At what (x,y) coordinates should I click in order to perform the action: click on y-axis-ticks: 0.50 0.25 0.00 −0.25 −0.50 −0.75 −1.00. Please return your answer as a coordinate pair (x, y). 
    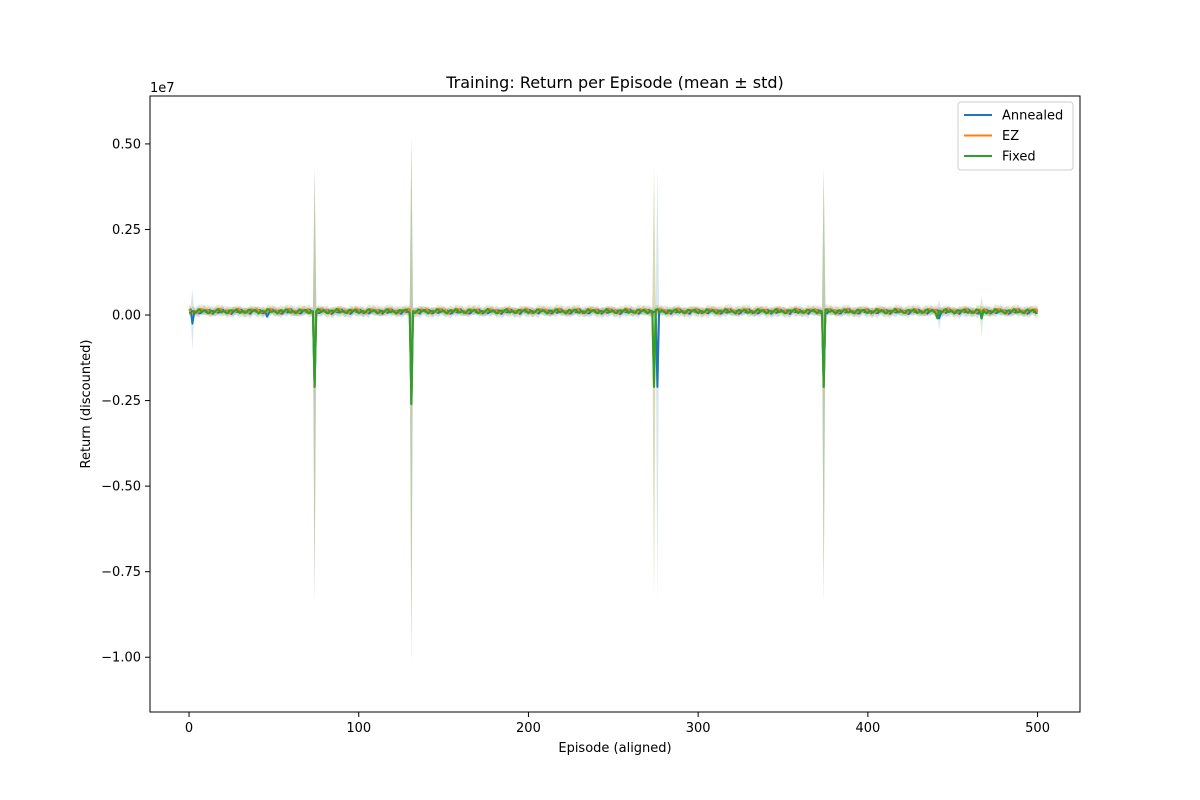
    Looking at the image, I should click on (125, 401).